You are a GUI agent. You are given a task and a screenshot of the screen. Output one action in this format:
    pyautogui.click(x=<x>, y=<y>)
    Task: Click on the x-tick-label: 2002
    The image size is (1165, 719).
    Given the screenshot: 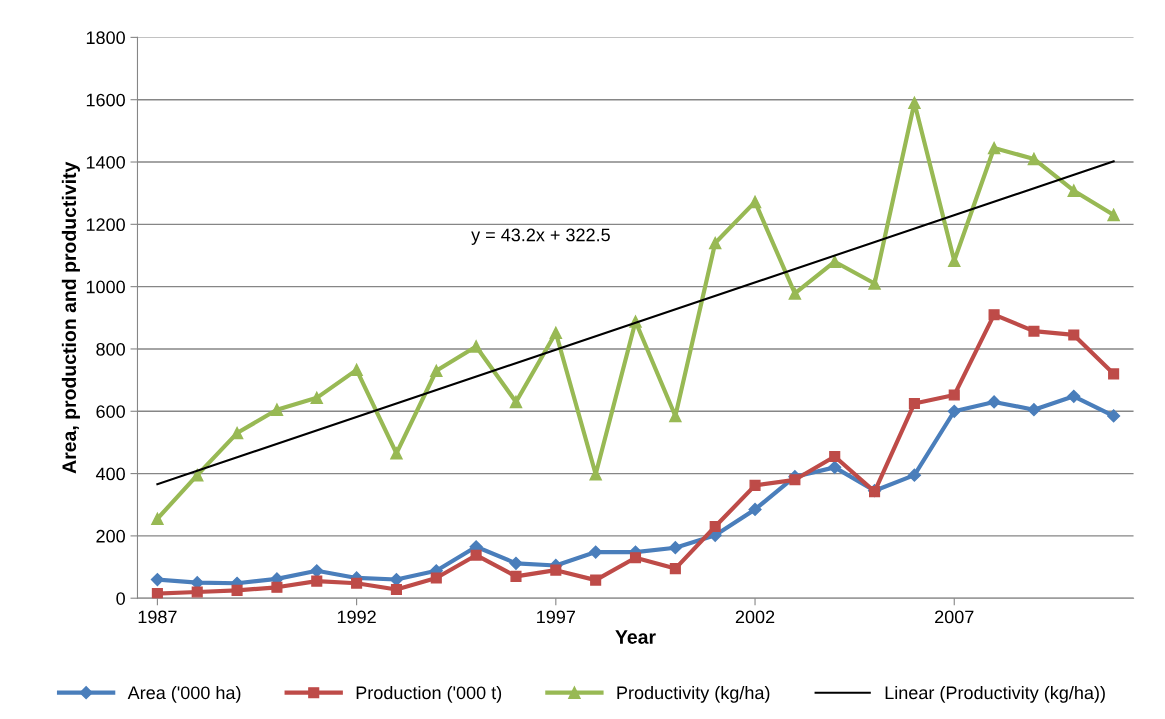 What is the action you would take?
    pyautogui.click(x=755, y=617)
    